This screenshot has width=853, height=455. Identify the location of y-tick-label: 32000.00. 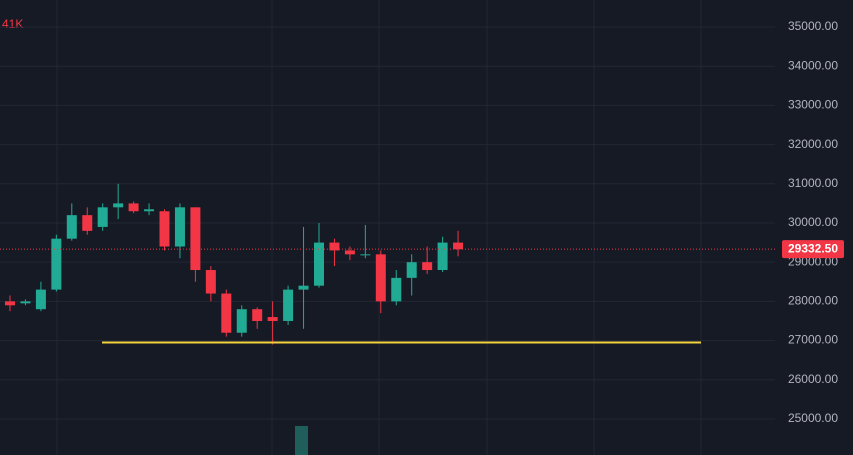
(813, 144).